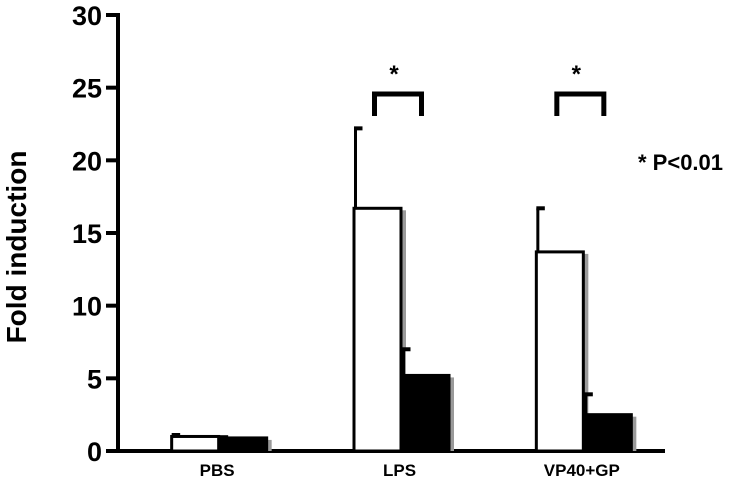  I want to click on significance-brackets: * *, so click(489, 88).